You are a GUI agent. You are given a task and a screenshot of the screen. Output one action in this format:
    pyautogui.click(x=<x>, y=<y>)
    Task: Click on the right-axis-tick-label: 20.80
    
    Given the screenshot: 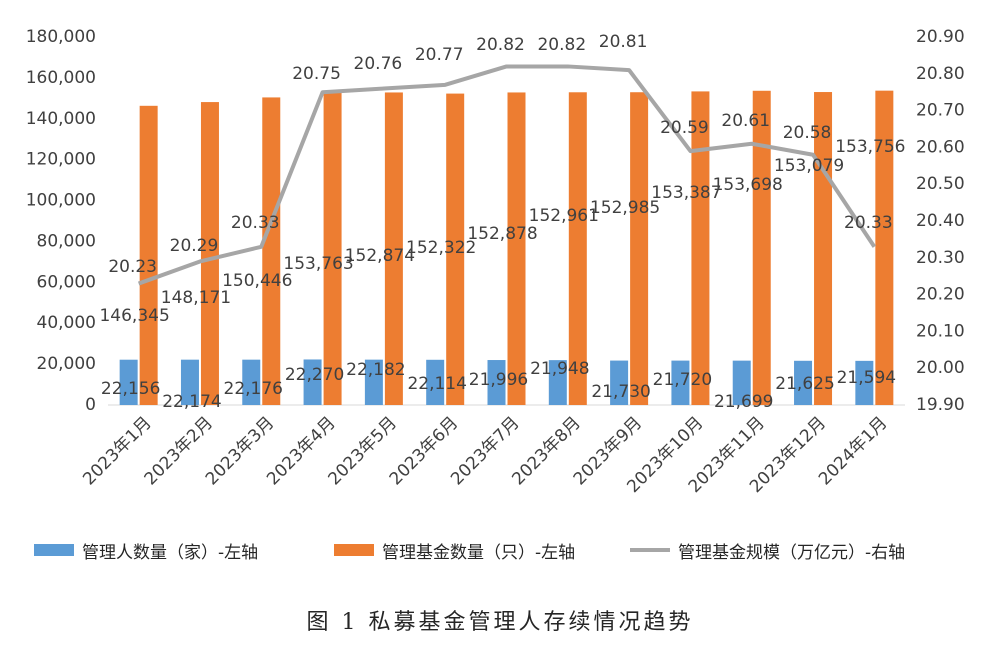 What is the action you would take?
    pyautogui.click(x=940, y=74)
    